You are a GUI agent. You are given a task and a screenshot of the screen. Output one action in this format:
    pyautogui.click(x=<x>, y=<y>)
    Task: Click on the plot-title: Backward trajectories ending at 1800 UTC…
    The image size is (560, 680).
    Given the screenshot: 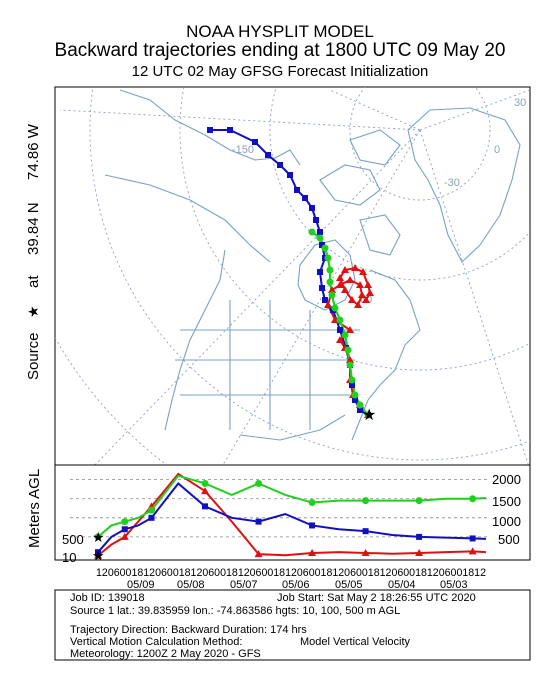 What is the action you would take?
    pyautogui.click(x=280, y=50)
    